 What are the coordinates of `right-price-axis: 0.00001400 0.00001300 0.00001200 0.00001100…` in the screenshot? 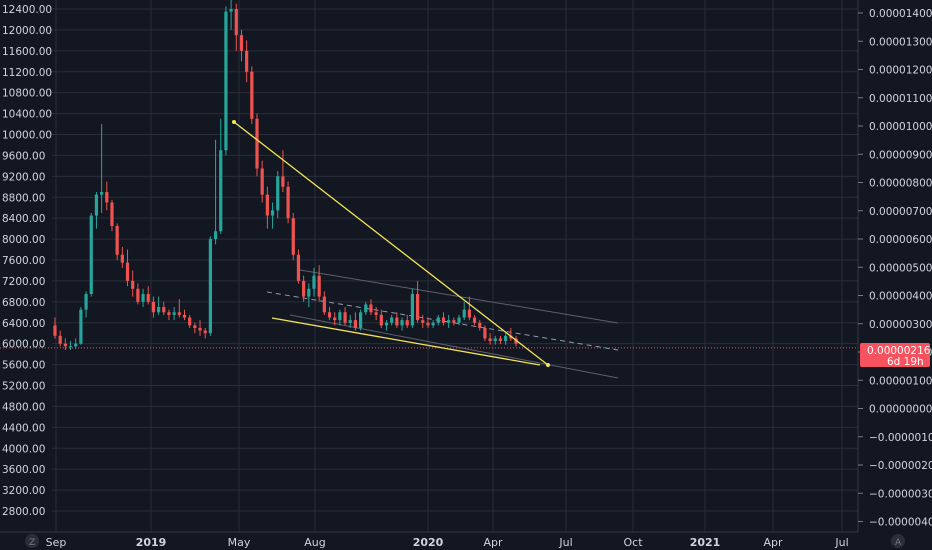 It's located at (895, 268).